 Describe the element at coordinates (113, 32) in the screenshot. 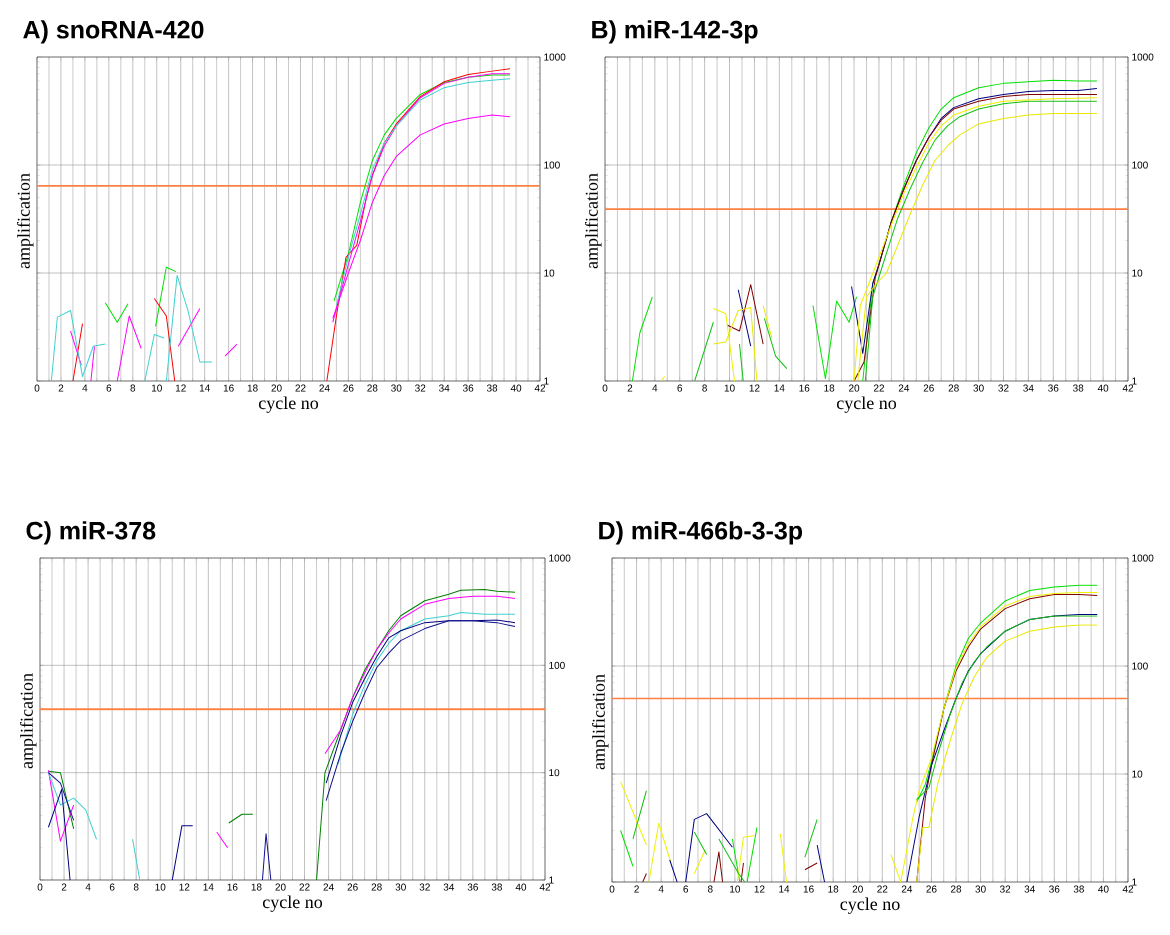

I see `chart-title: A) snoRNA-420` at that location.